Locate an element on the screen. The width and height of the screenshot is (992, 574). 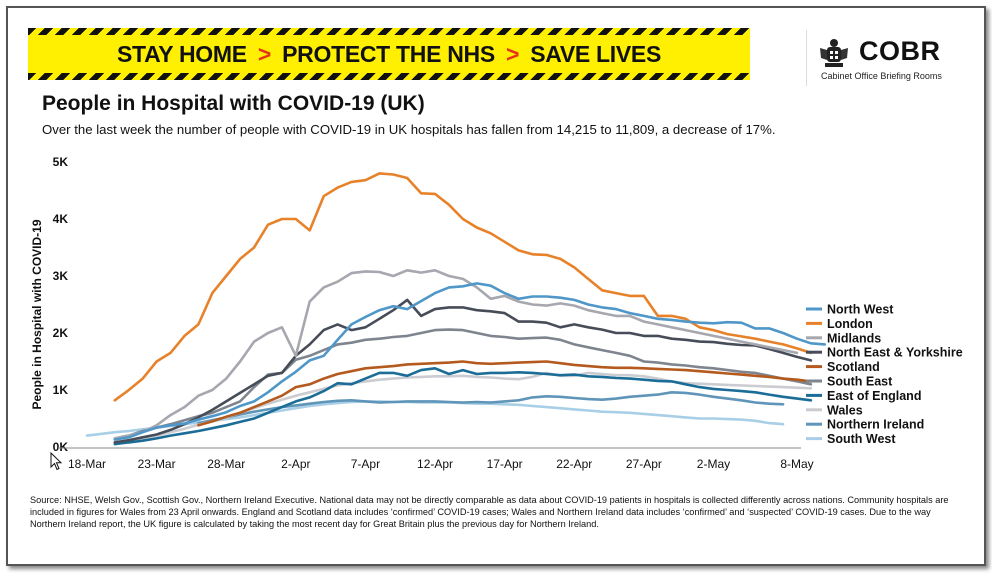
y-tick-label: 2K is located at coordinates (61, 333).